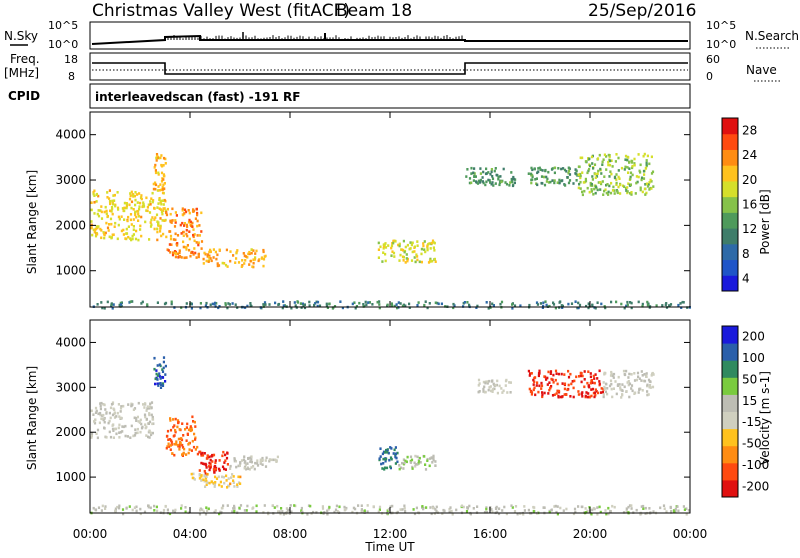 The image size is (800, 558). I want to click on y-tick-label: 1000, so click(70, 477).